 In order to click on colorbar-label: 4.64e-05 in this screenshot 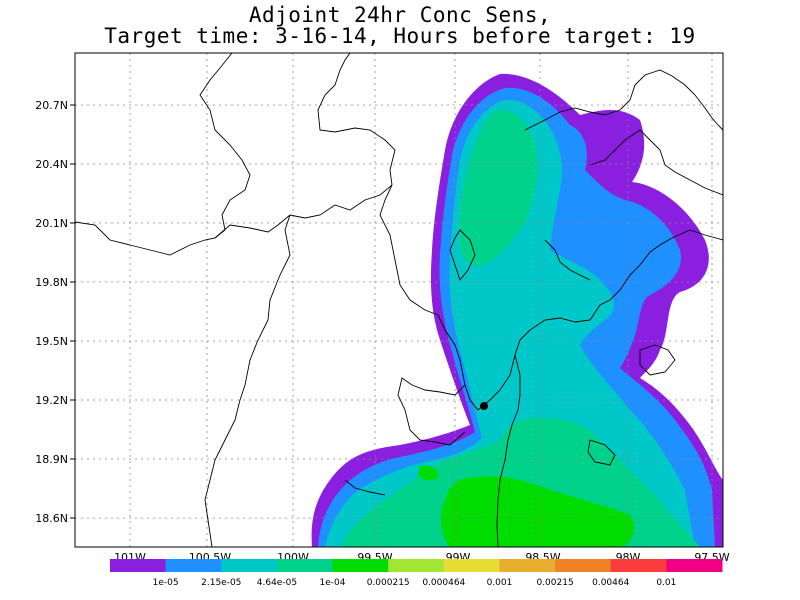, I will do `click(277, 583)`.